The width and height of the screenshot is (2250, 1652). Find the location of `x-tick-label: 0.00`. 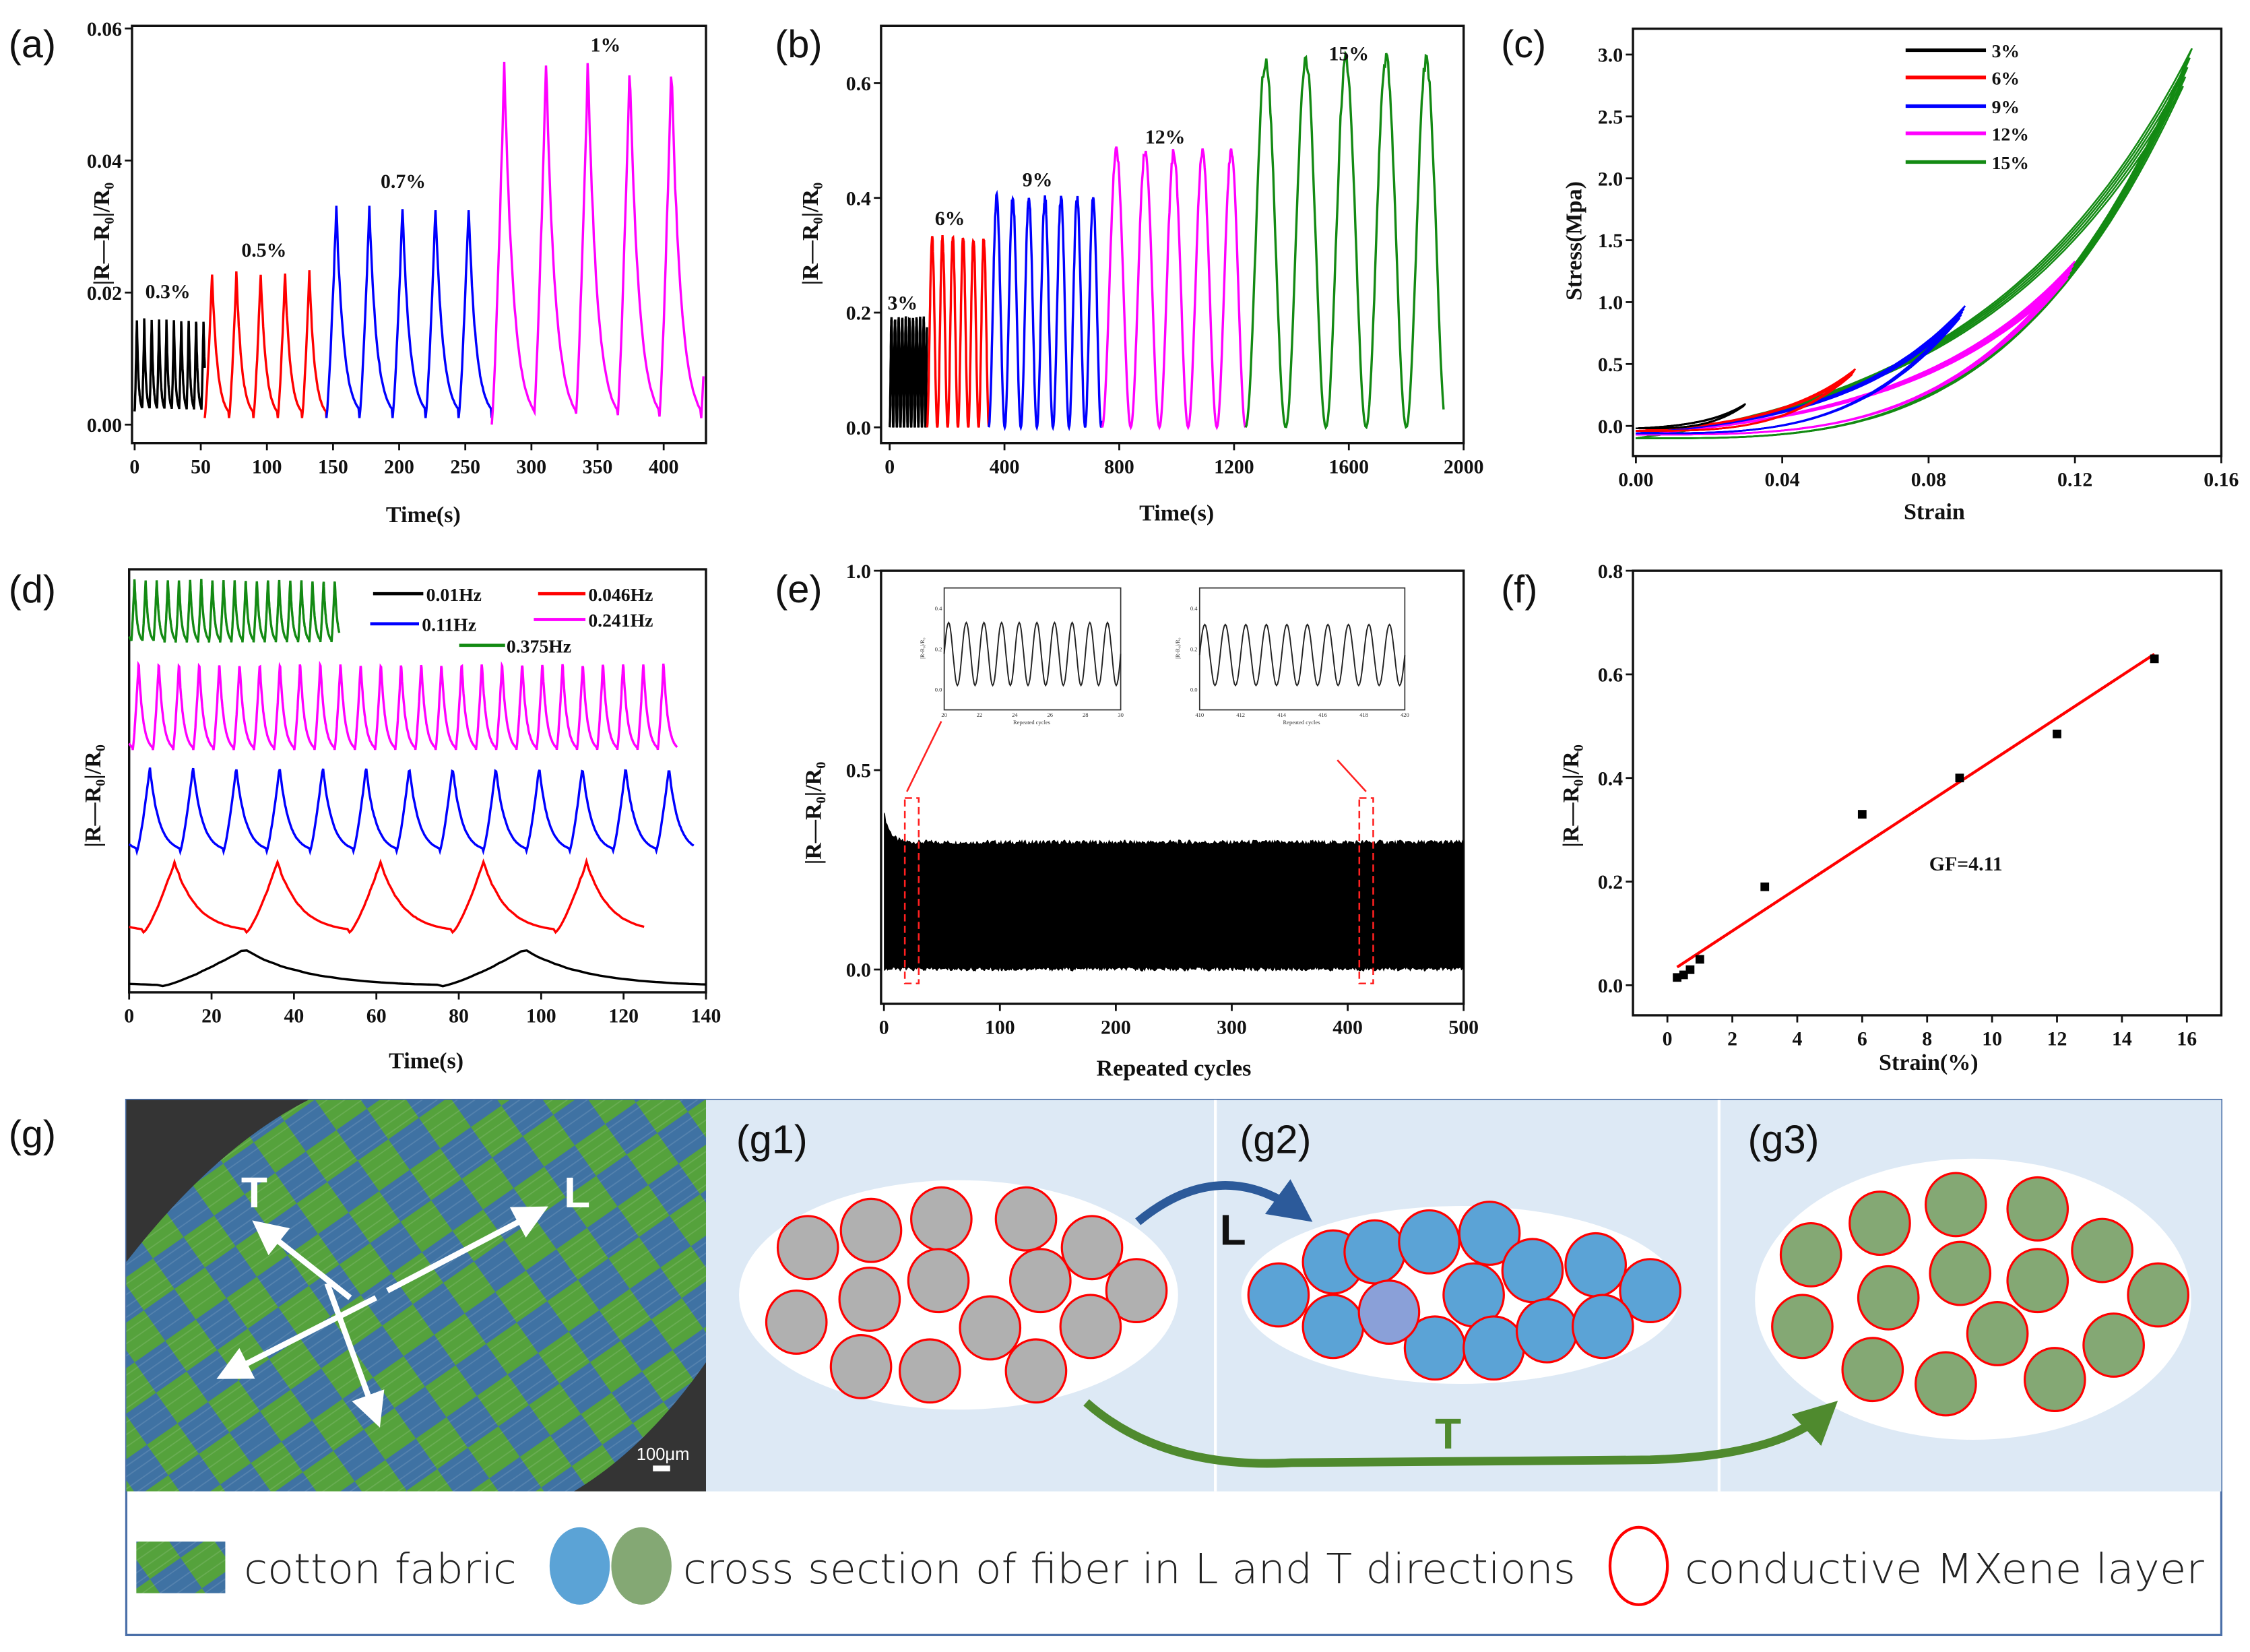

x-tick-label: 0.00 is located at coordinates (1635, 480).